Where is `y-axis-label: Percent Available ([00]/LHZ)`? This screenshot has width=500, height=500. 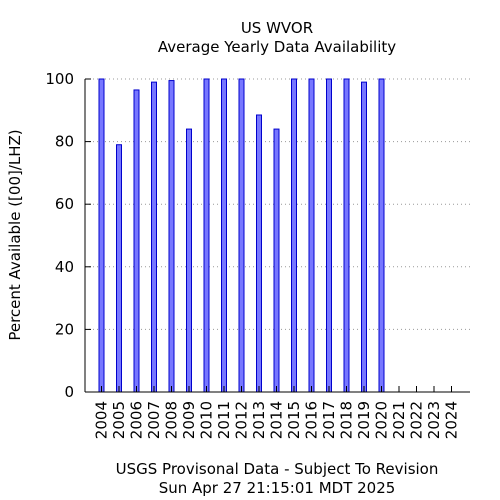
y-axis-label: Percent Available ([00]/LHZ) is located at coordinates (15, 234).